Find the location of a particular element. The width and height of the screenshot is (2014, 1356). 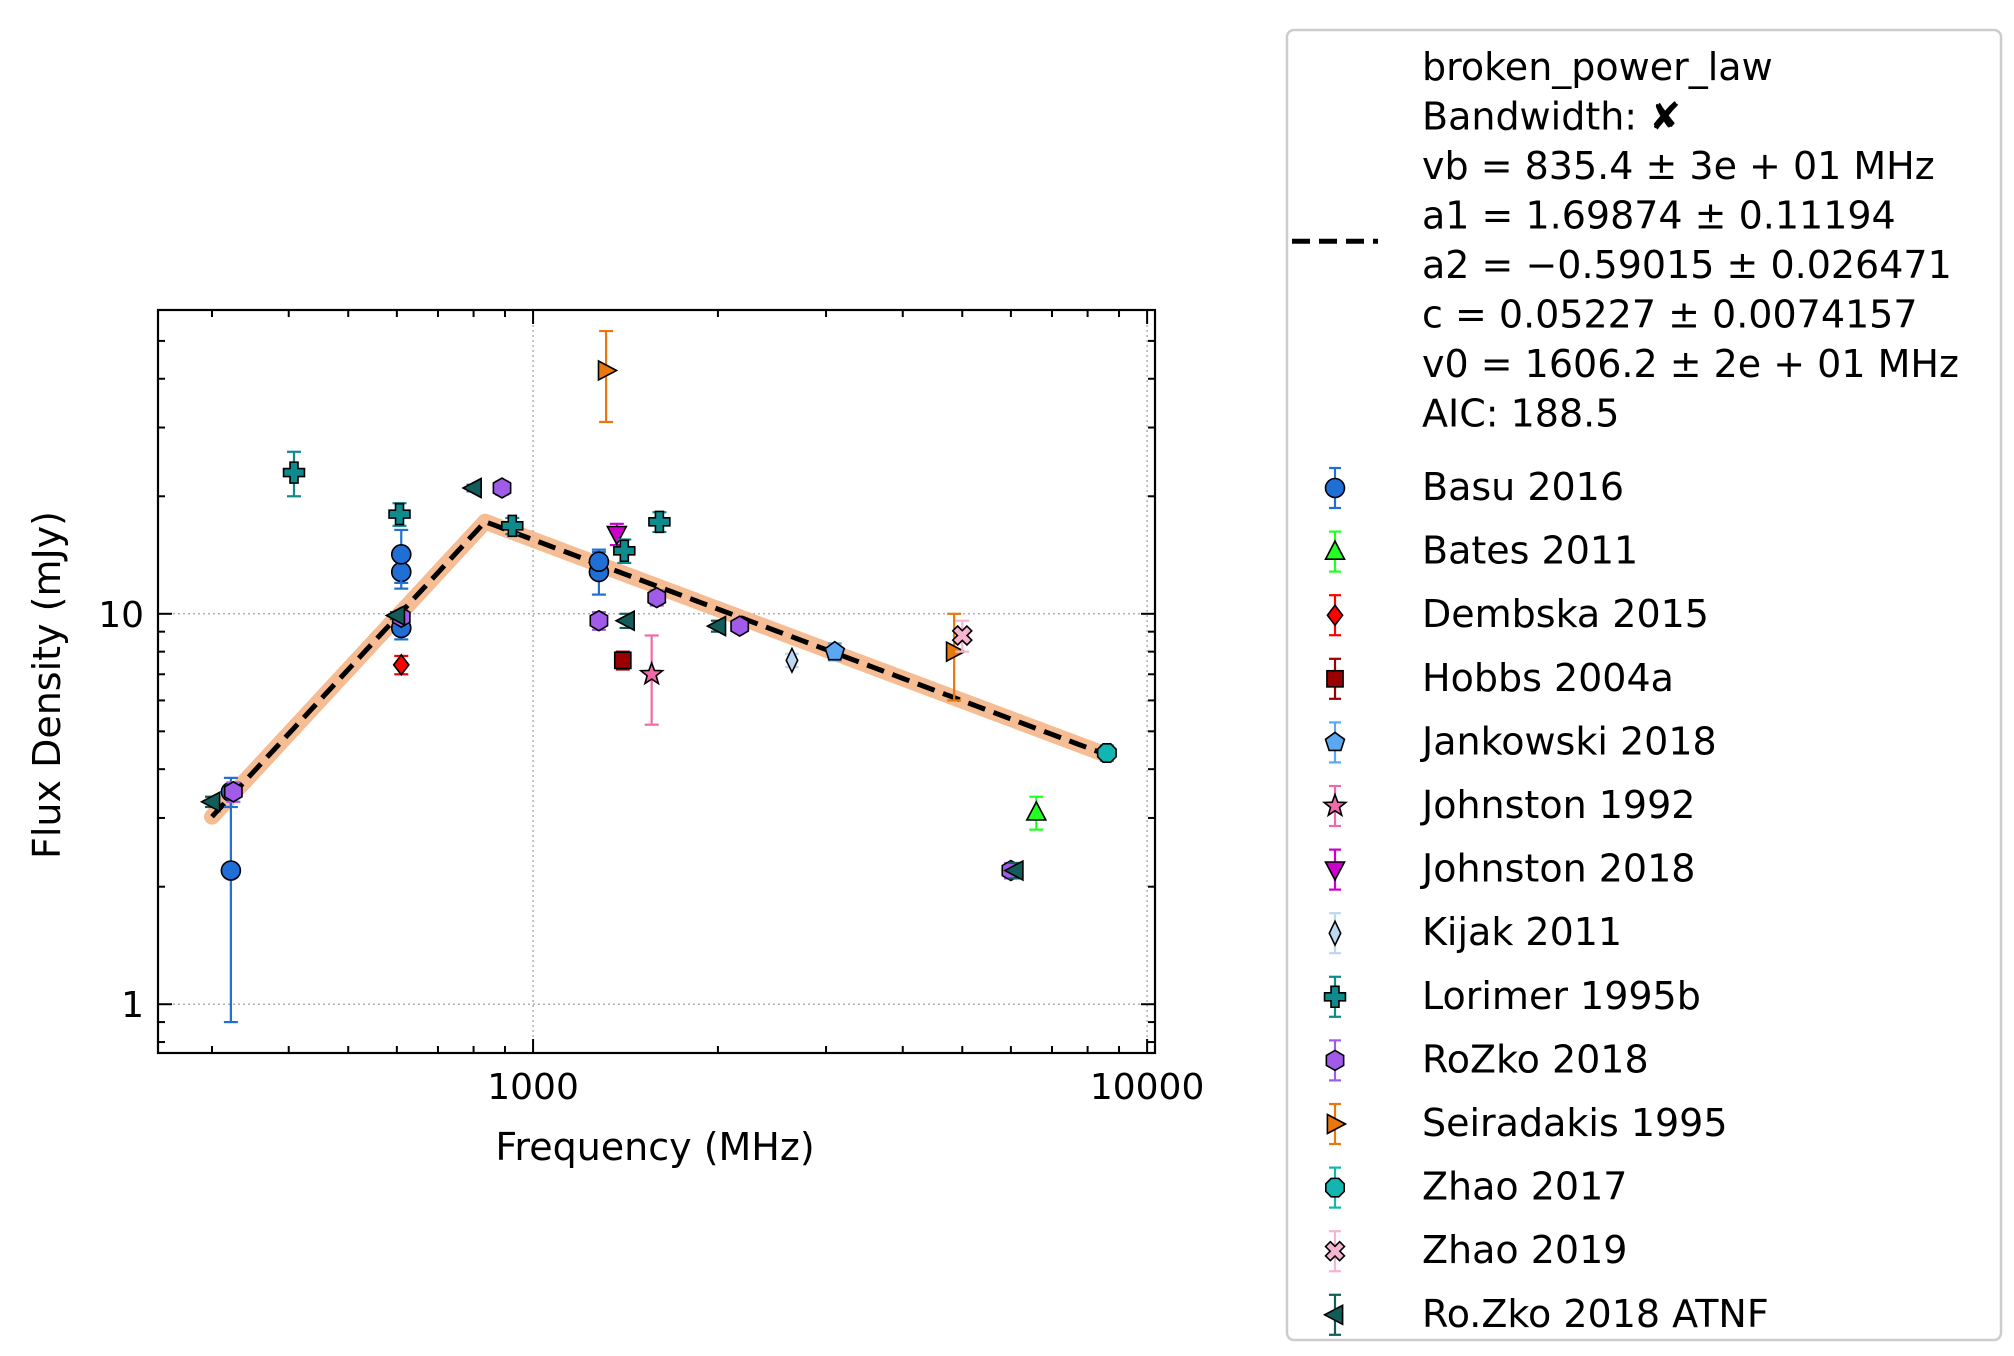

point-dembska-2015 is located at coordinates (401, 665).